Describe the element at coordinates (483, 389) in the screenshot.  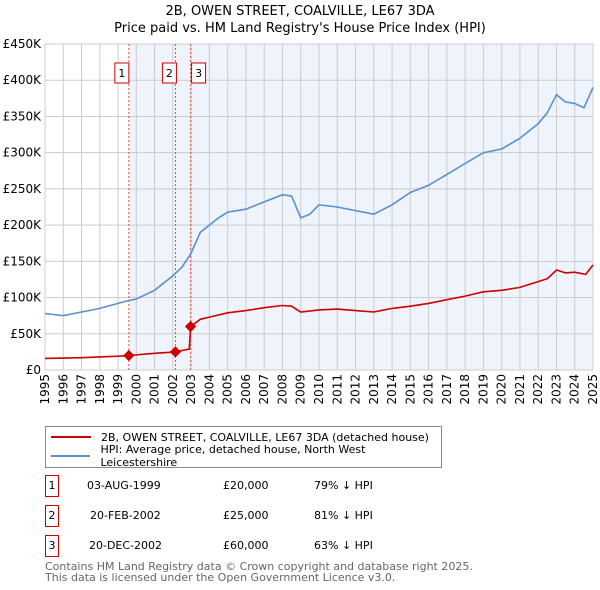
I see `x-tick-label: 2019` at that location.